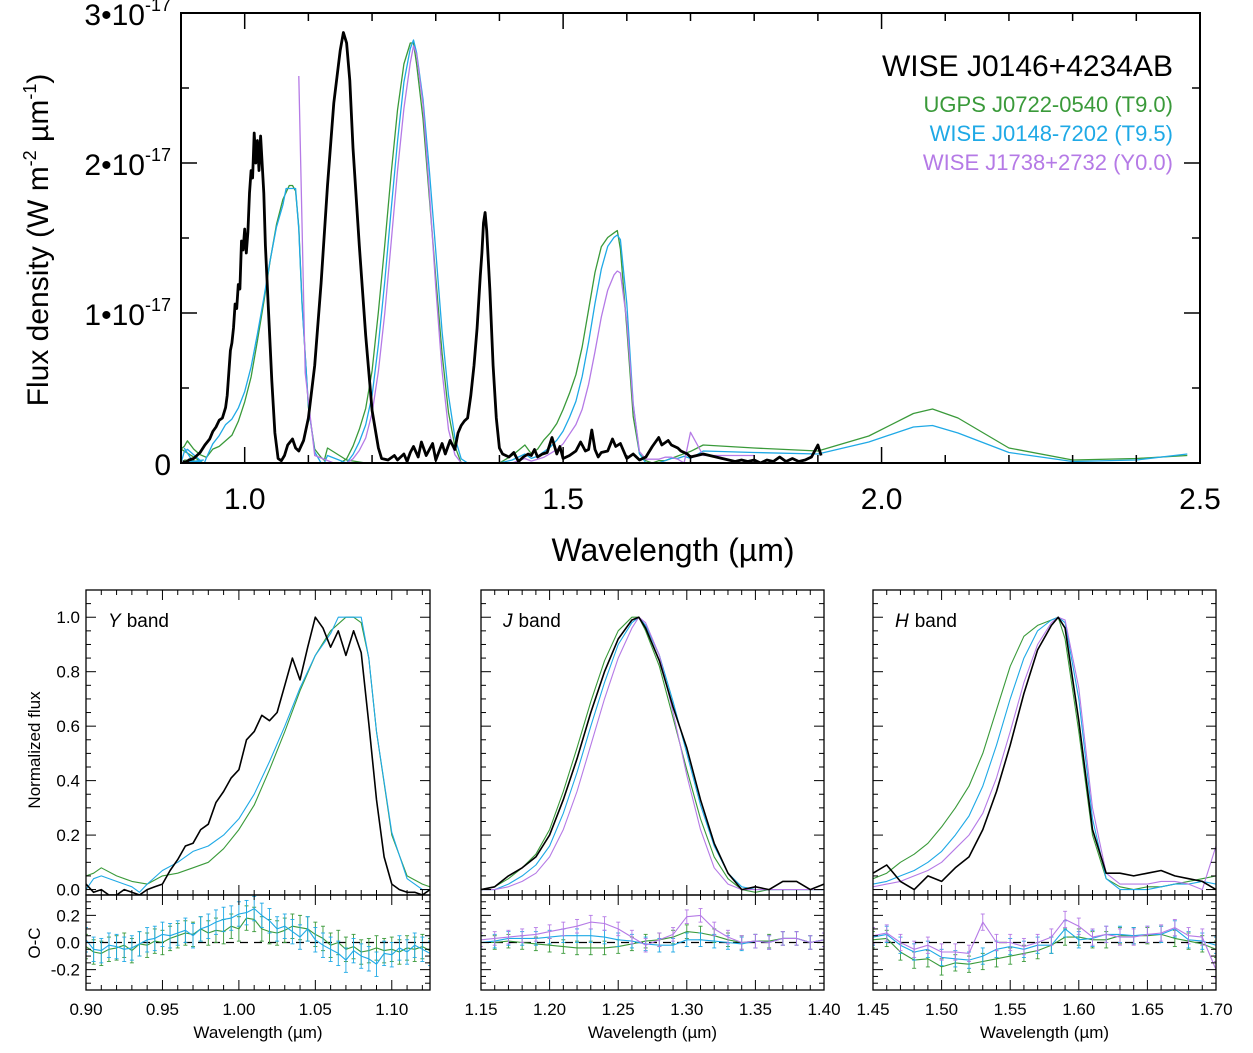 Image resolution: width=1253 pixels, height=1053 pixels. What do you see at coordinates (85, 1009) in the screenshot?
I see `band-x-tick-label: 0.90` at bounding box center [85, 1009].